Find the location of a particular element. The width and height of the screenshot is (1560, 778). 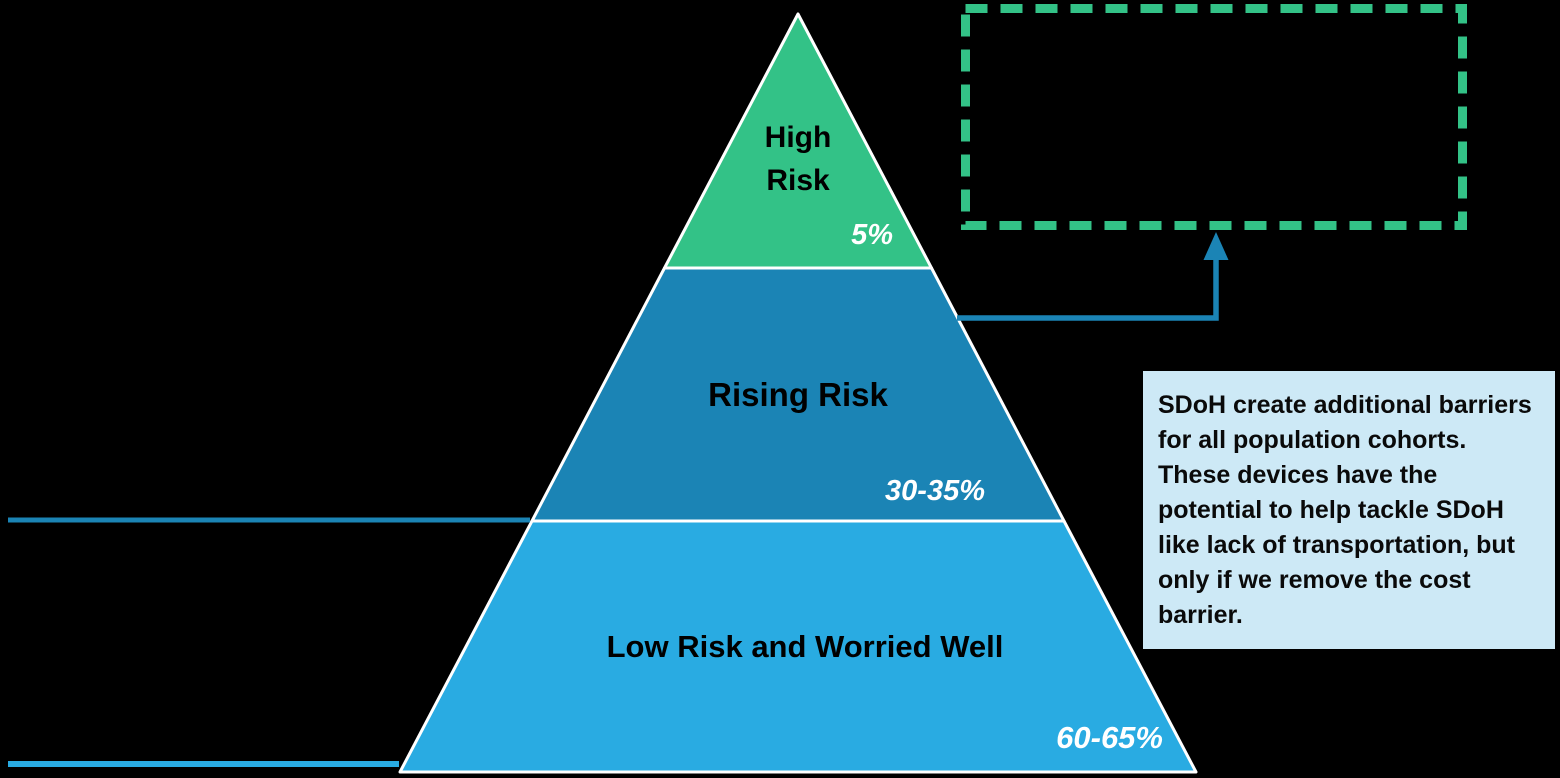

arrow-to-dashed-box is located at coordinates (1088, 289).